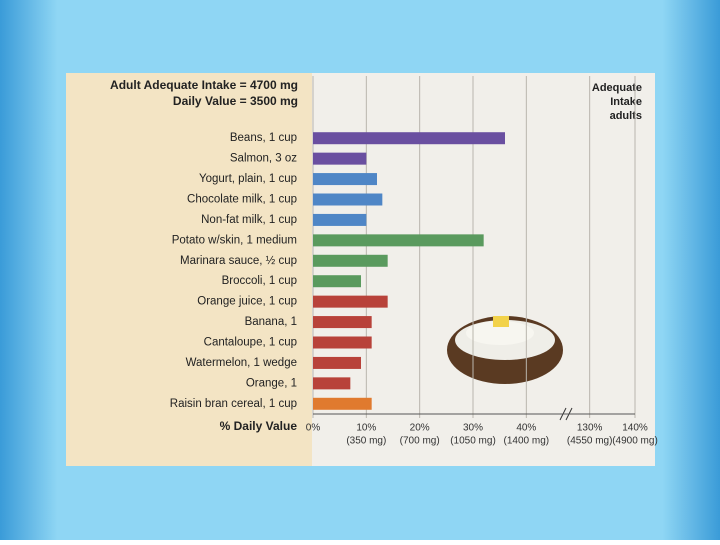 The height and width of the screenshot is (545, 720). I want to click on category-label: Orange juice, 1 cup, so click(247, 302).